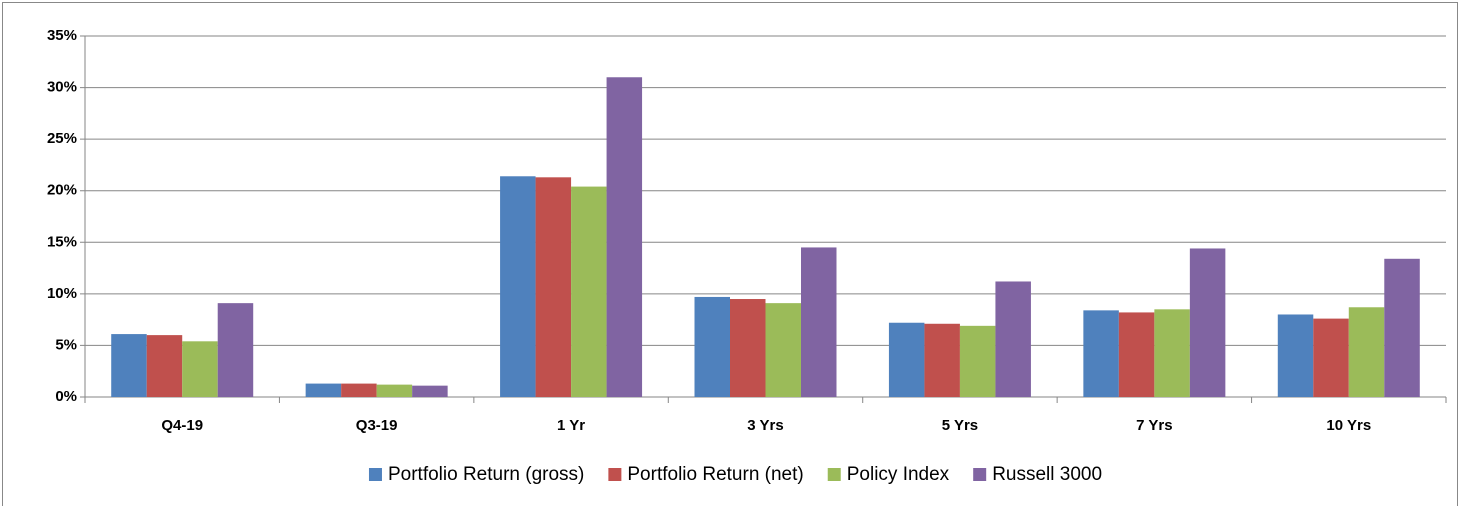  What do you see at coordinates (62, 293) in the screenshot?
I see `y-tick-label: 10%` at bounding box center [62, 293].